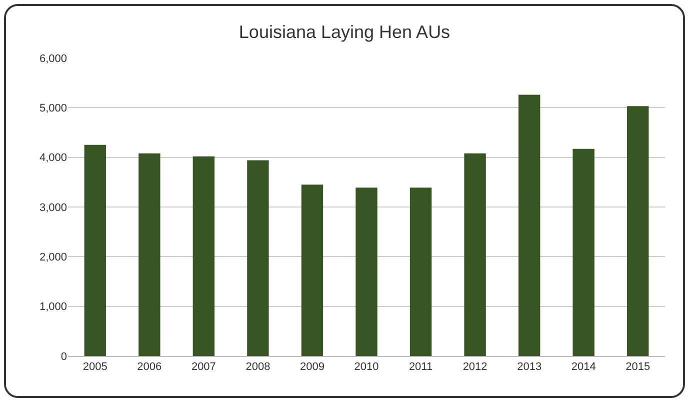  What do you see at coordinates (529, 367) in the screenshot?
I see `x-tick-label: 2013` at bounding box center [529, 367].